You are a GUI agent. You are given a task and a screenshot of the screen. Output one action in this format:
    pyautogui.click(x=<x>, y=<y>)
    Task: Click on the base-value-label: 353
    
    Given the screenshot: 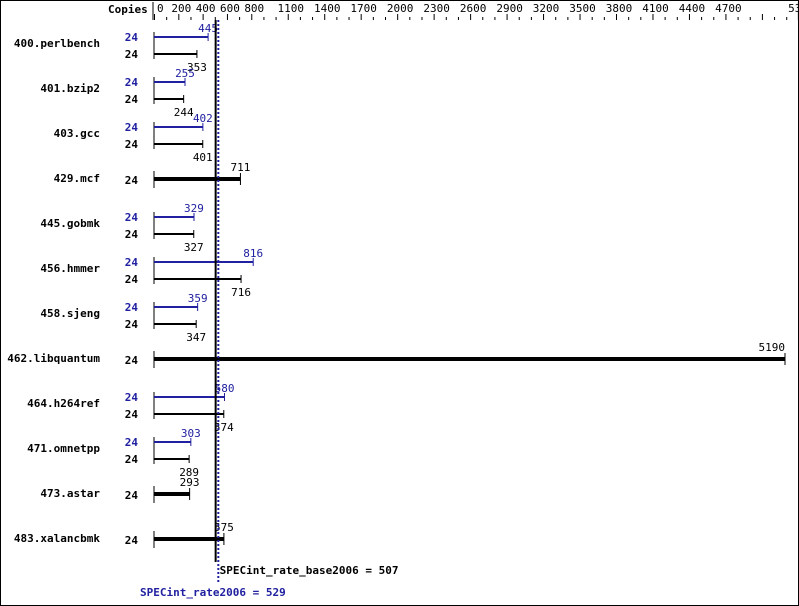 What is the action you would take?
    pyautogui.click(x=197, y=67)
    